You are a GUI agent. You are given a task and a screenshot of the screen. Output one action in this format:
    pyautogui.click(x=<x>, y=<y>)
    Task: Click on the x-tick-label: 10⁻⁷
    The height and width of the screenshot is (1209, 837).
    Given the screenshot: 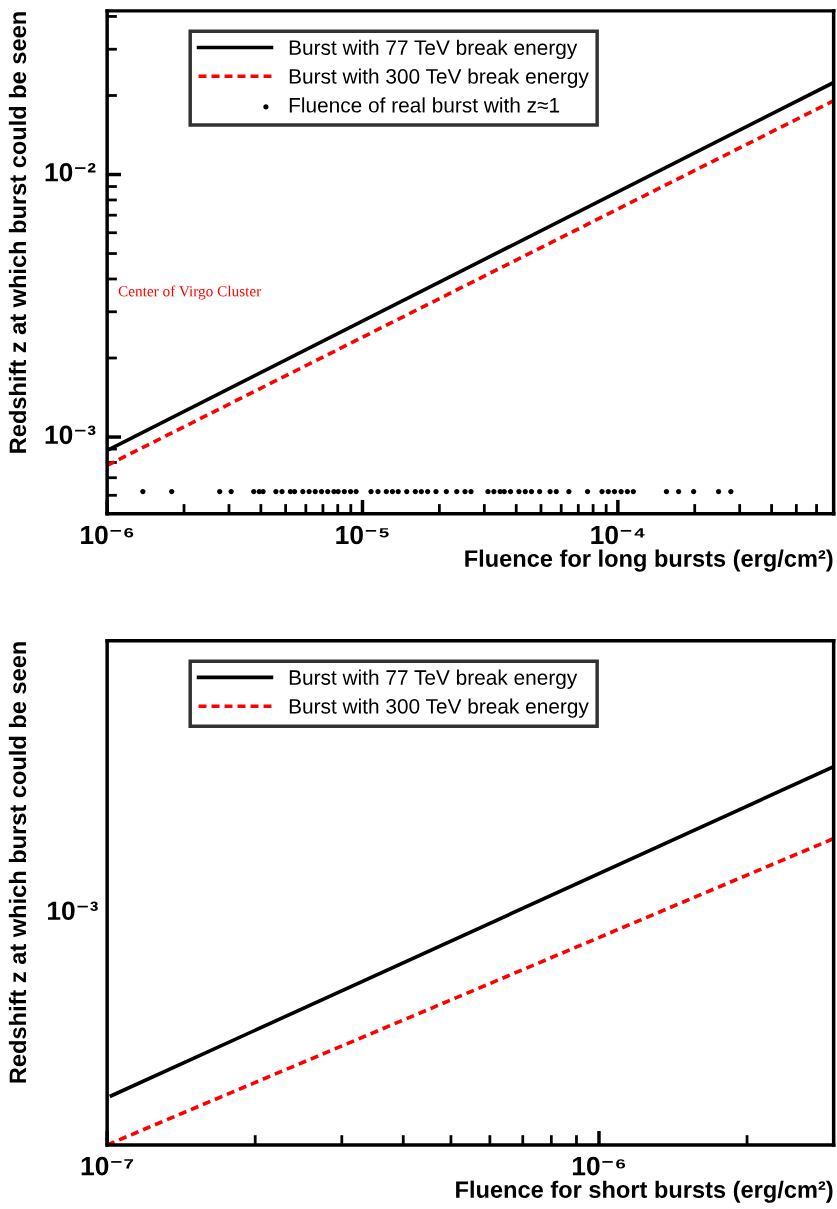 What is the action you would take?
    pyautogui.click(x=107, y=1166)
    